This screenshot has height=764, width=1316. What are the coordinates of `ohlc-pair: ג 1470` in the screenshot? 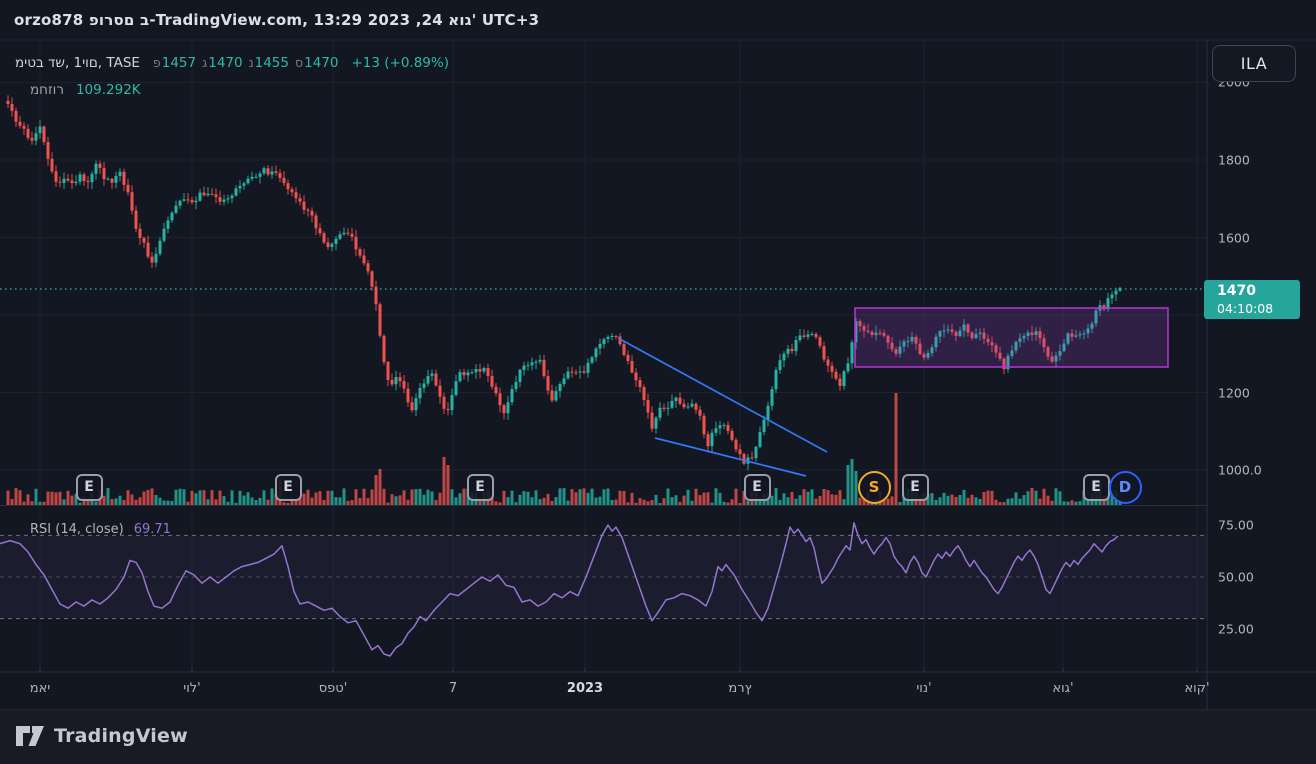 It's located at (222, 63).